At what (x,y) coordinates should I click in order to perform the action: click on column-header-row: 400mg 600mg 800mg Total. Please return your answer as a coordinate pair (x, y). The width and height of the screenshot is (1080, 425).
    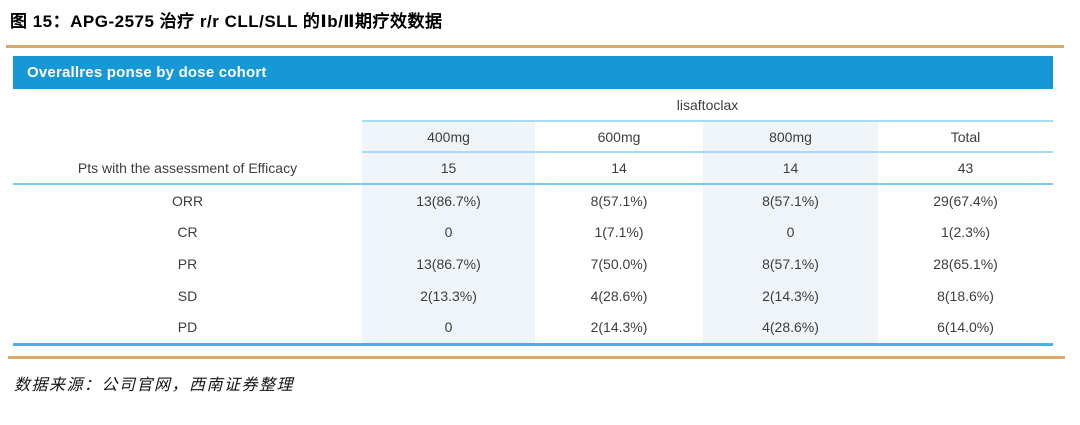
    Looking at the image, I should click on (533, 137).